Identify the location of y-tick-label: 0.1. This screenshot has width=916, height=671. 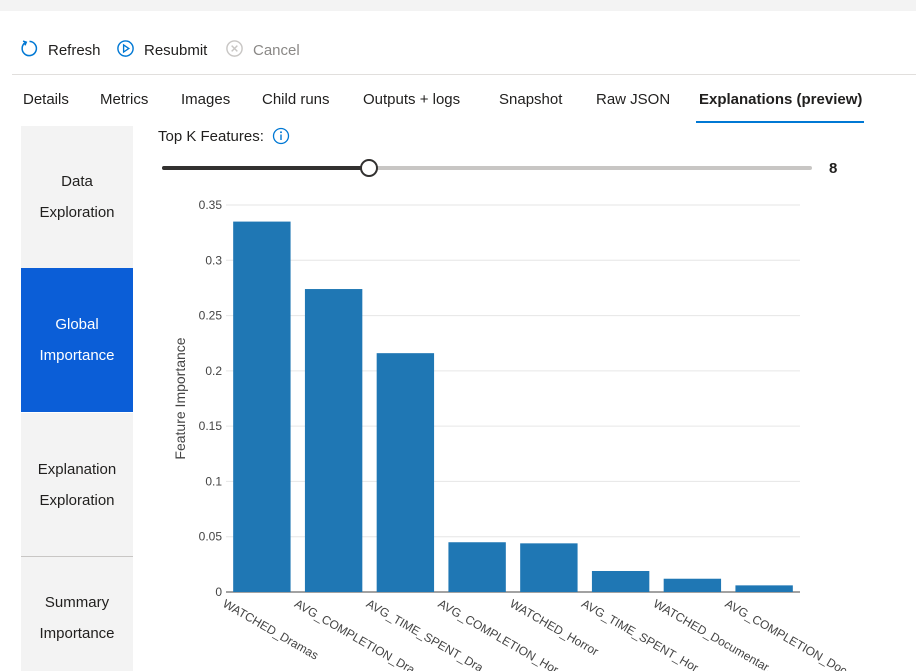
(213, 481).